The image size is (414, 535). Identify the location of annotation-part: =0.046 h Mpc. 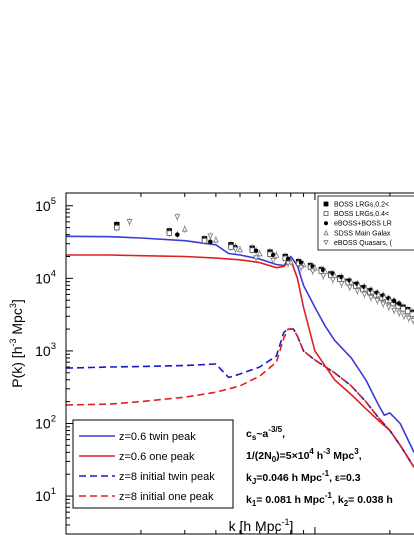
(289, 478).